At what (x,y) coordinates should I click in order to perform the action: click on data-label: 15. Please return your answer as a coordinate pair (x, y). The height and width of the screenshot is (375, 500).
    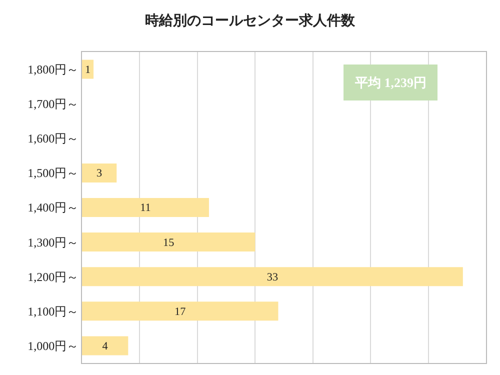
    Looking at the image, I should click on (169, 242).